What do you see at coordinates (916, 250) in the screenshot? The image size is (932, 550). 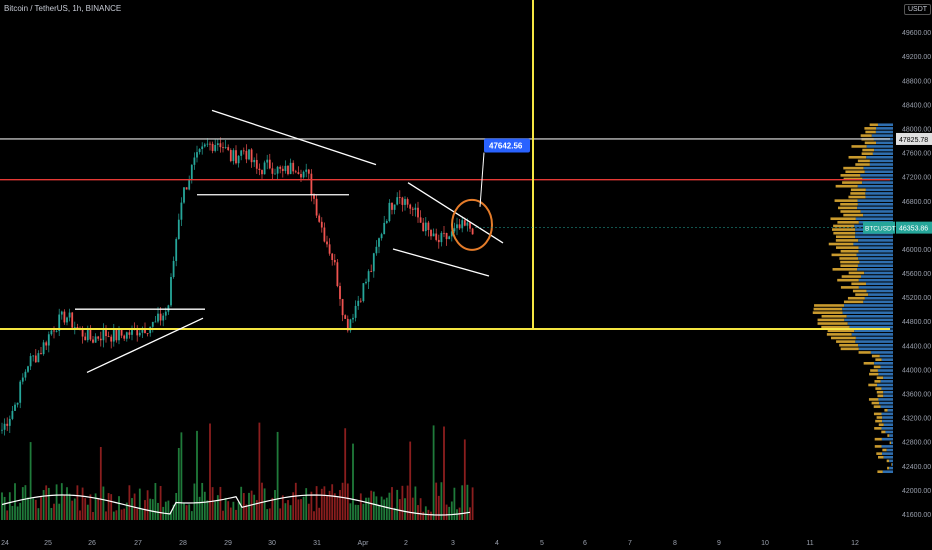 I see `y-tick-label: 46000.00` at bounding box center [916, 250].